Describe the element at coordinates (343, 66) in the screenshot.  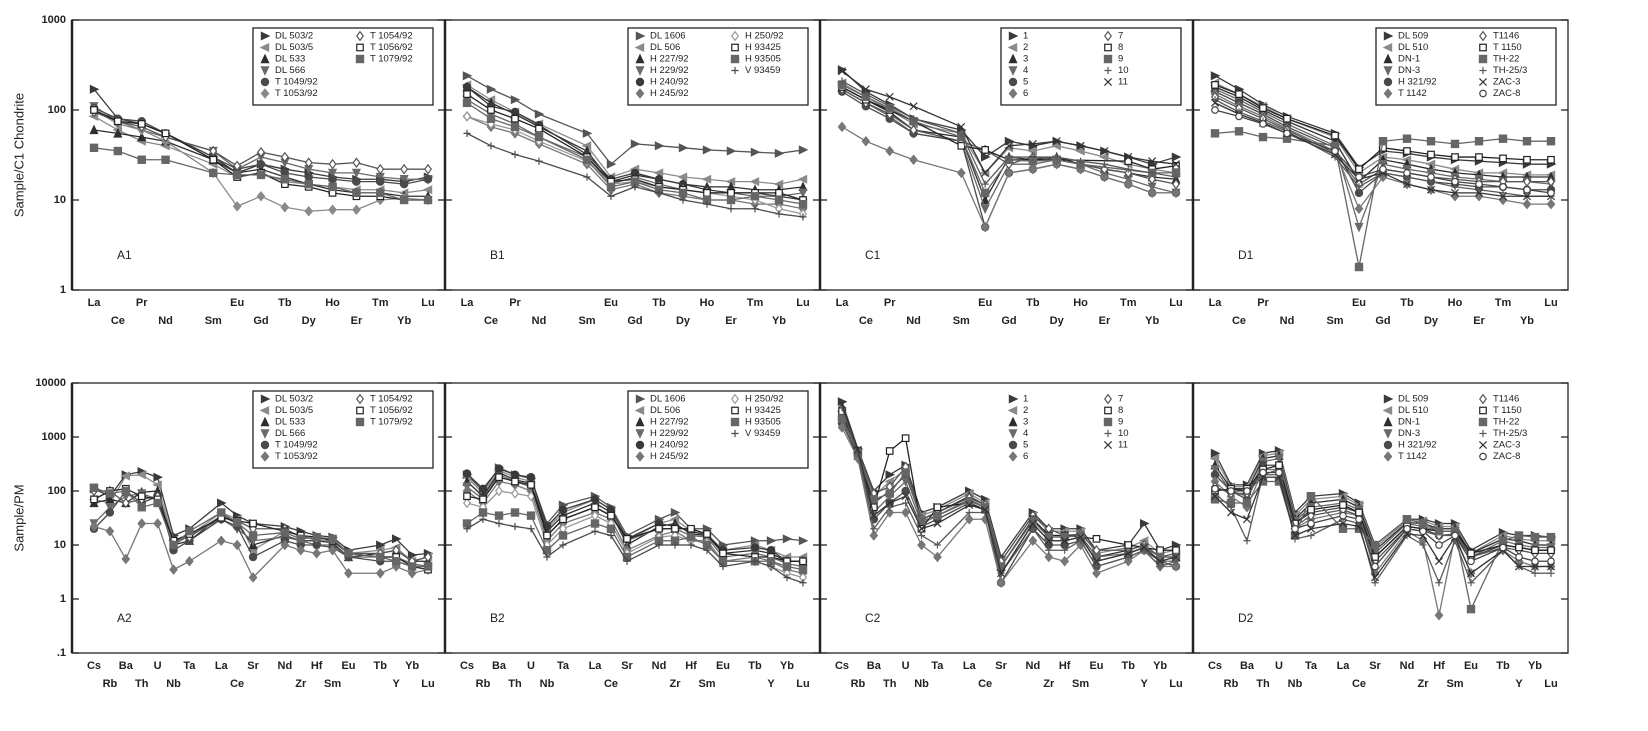
I see `legend-frame` at that location.